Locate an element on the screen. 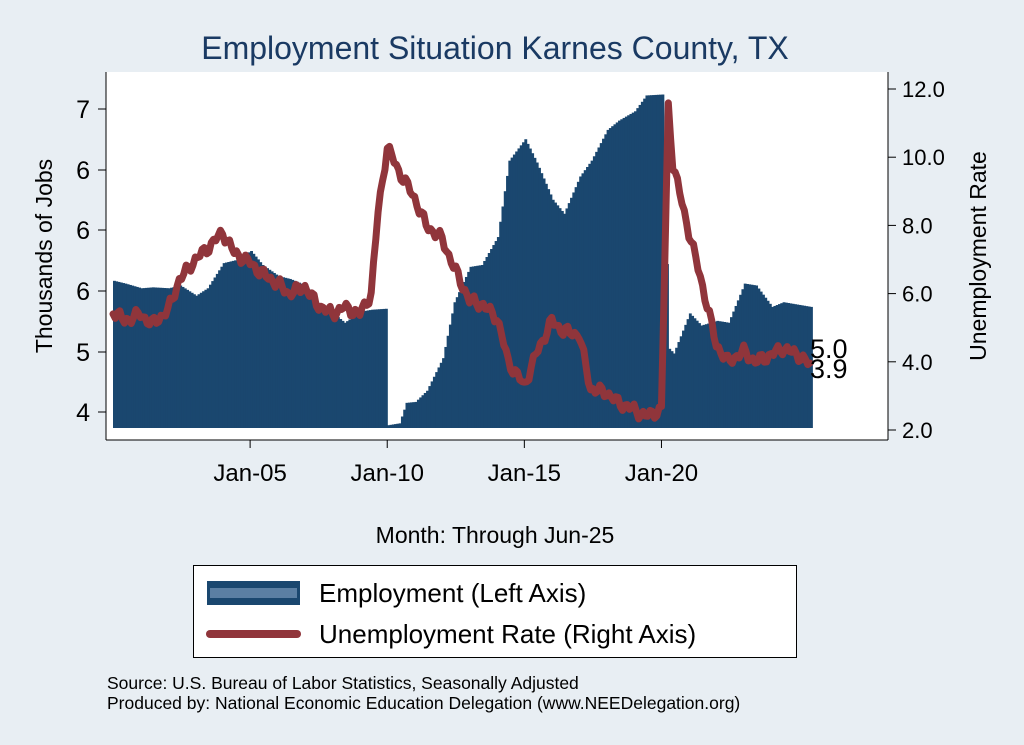 This screenshot has width=1024, height=745. employment-end-label: 5.0 is located at coordinates (829, 349).